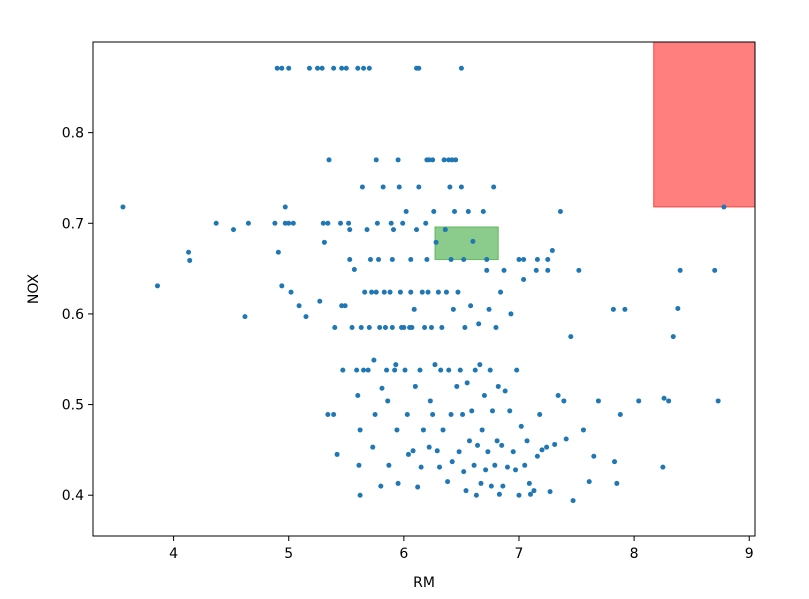 The width and height of the screenshot is (809, 599). Describe the element at coordinates (73, 315) in the screenshot. I see `y-tick-label: 0.6` at that location.